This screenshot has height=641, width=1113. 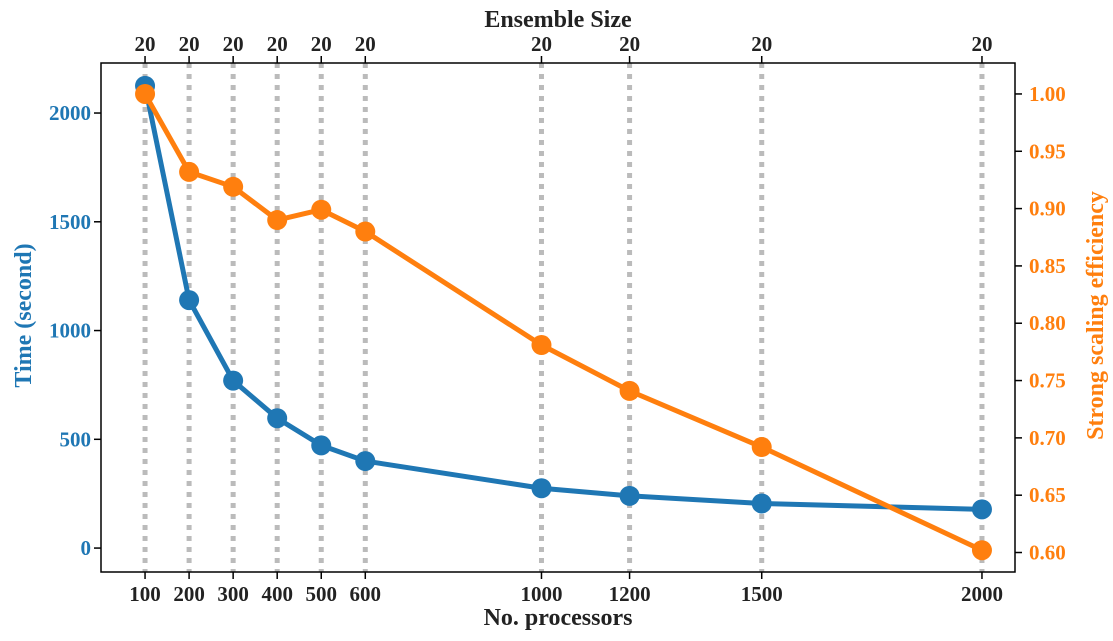 I want to click on left-y-tick-label: 2000, so click(x=70, y=113).